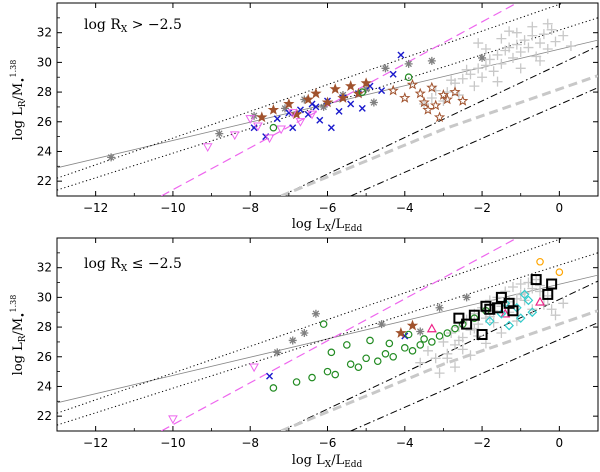 The image size is (600, 472). I want to click on line-gray-thick-dashed, so click(439, 370).